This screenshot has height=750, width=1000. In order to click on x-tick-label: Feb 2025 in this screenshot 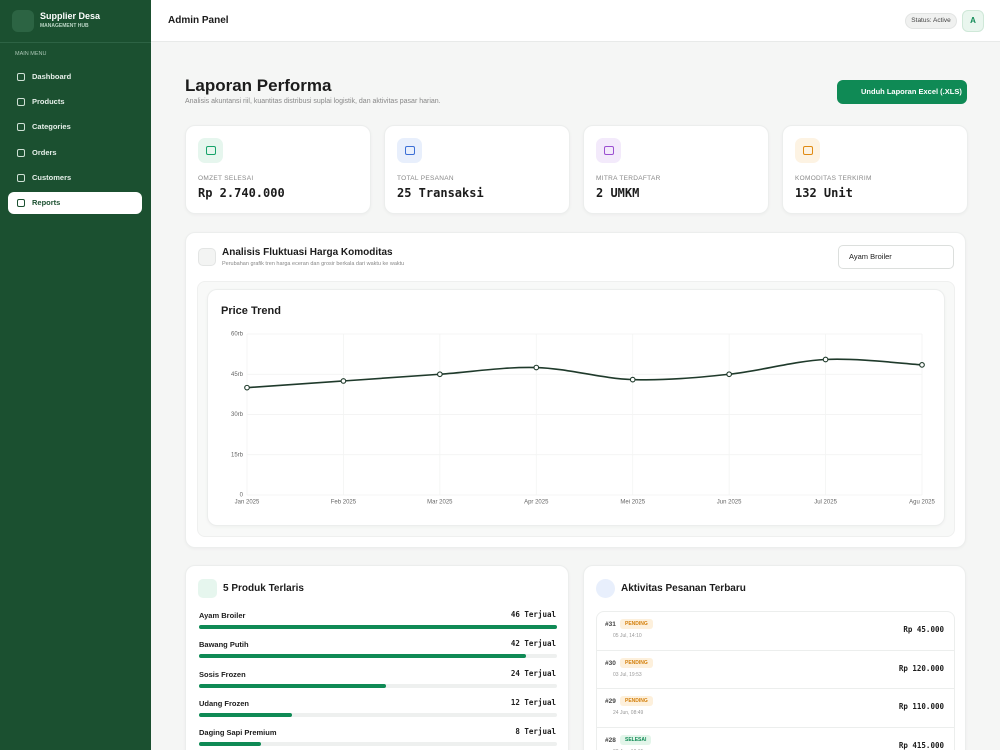, I will do `click(344, 503)`.